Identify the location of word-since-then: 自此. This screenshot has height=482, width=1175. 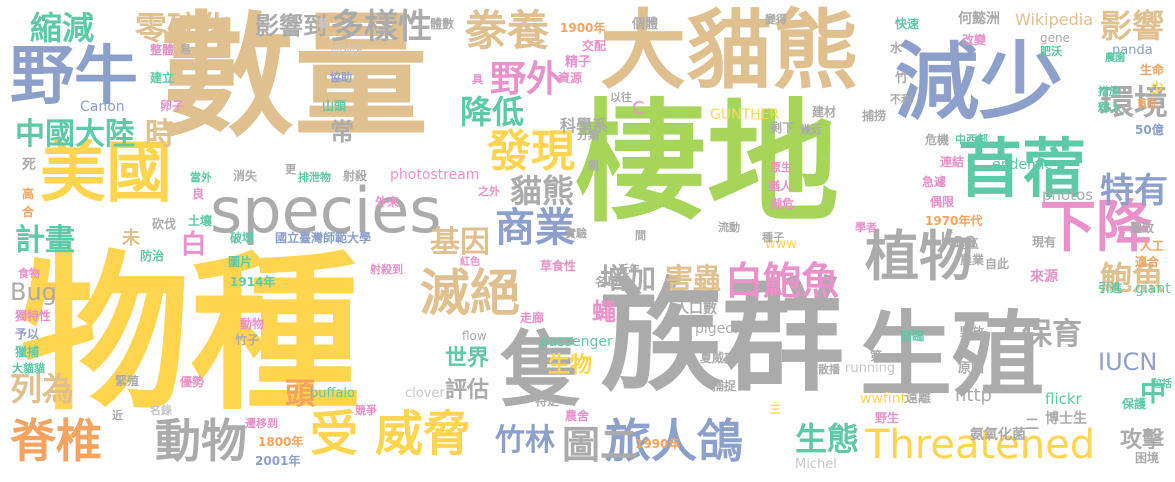
(997, 264).